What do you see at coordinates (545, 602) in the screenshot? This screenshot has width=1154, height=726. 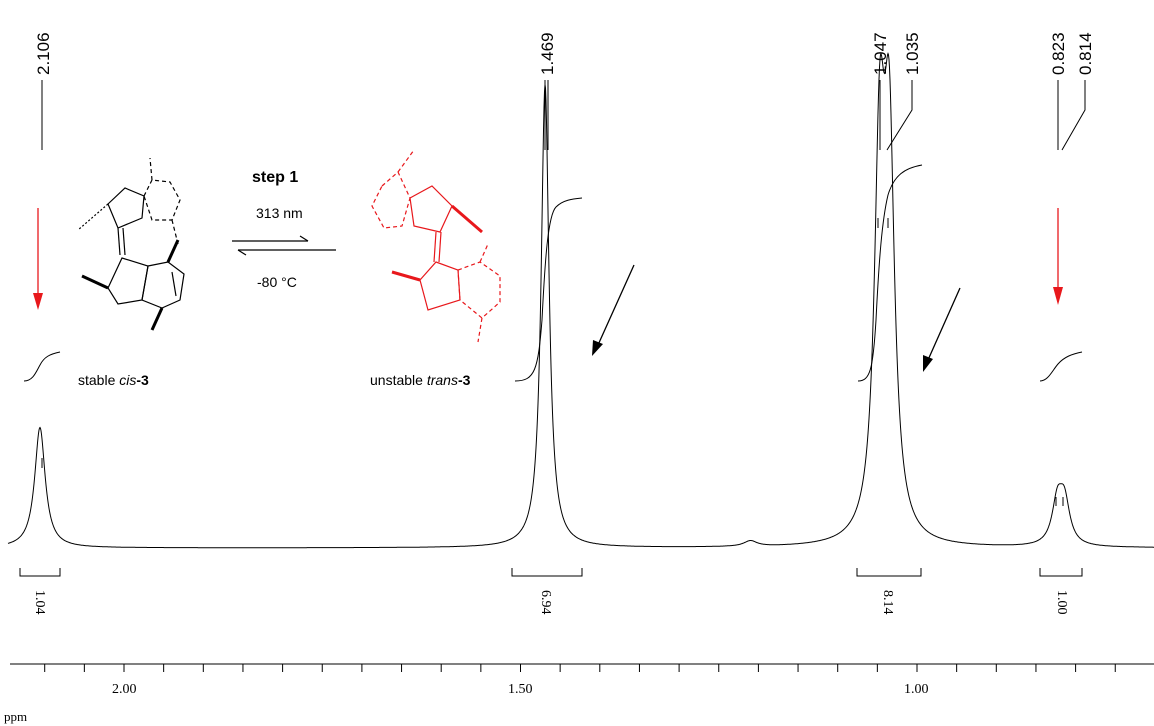 I see `integral-value-2: 6.94` at bounding box center [545, 602].